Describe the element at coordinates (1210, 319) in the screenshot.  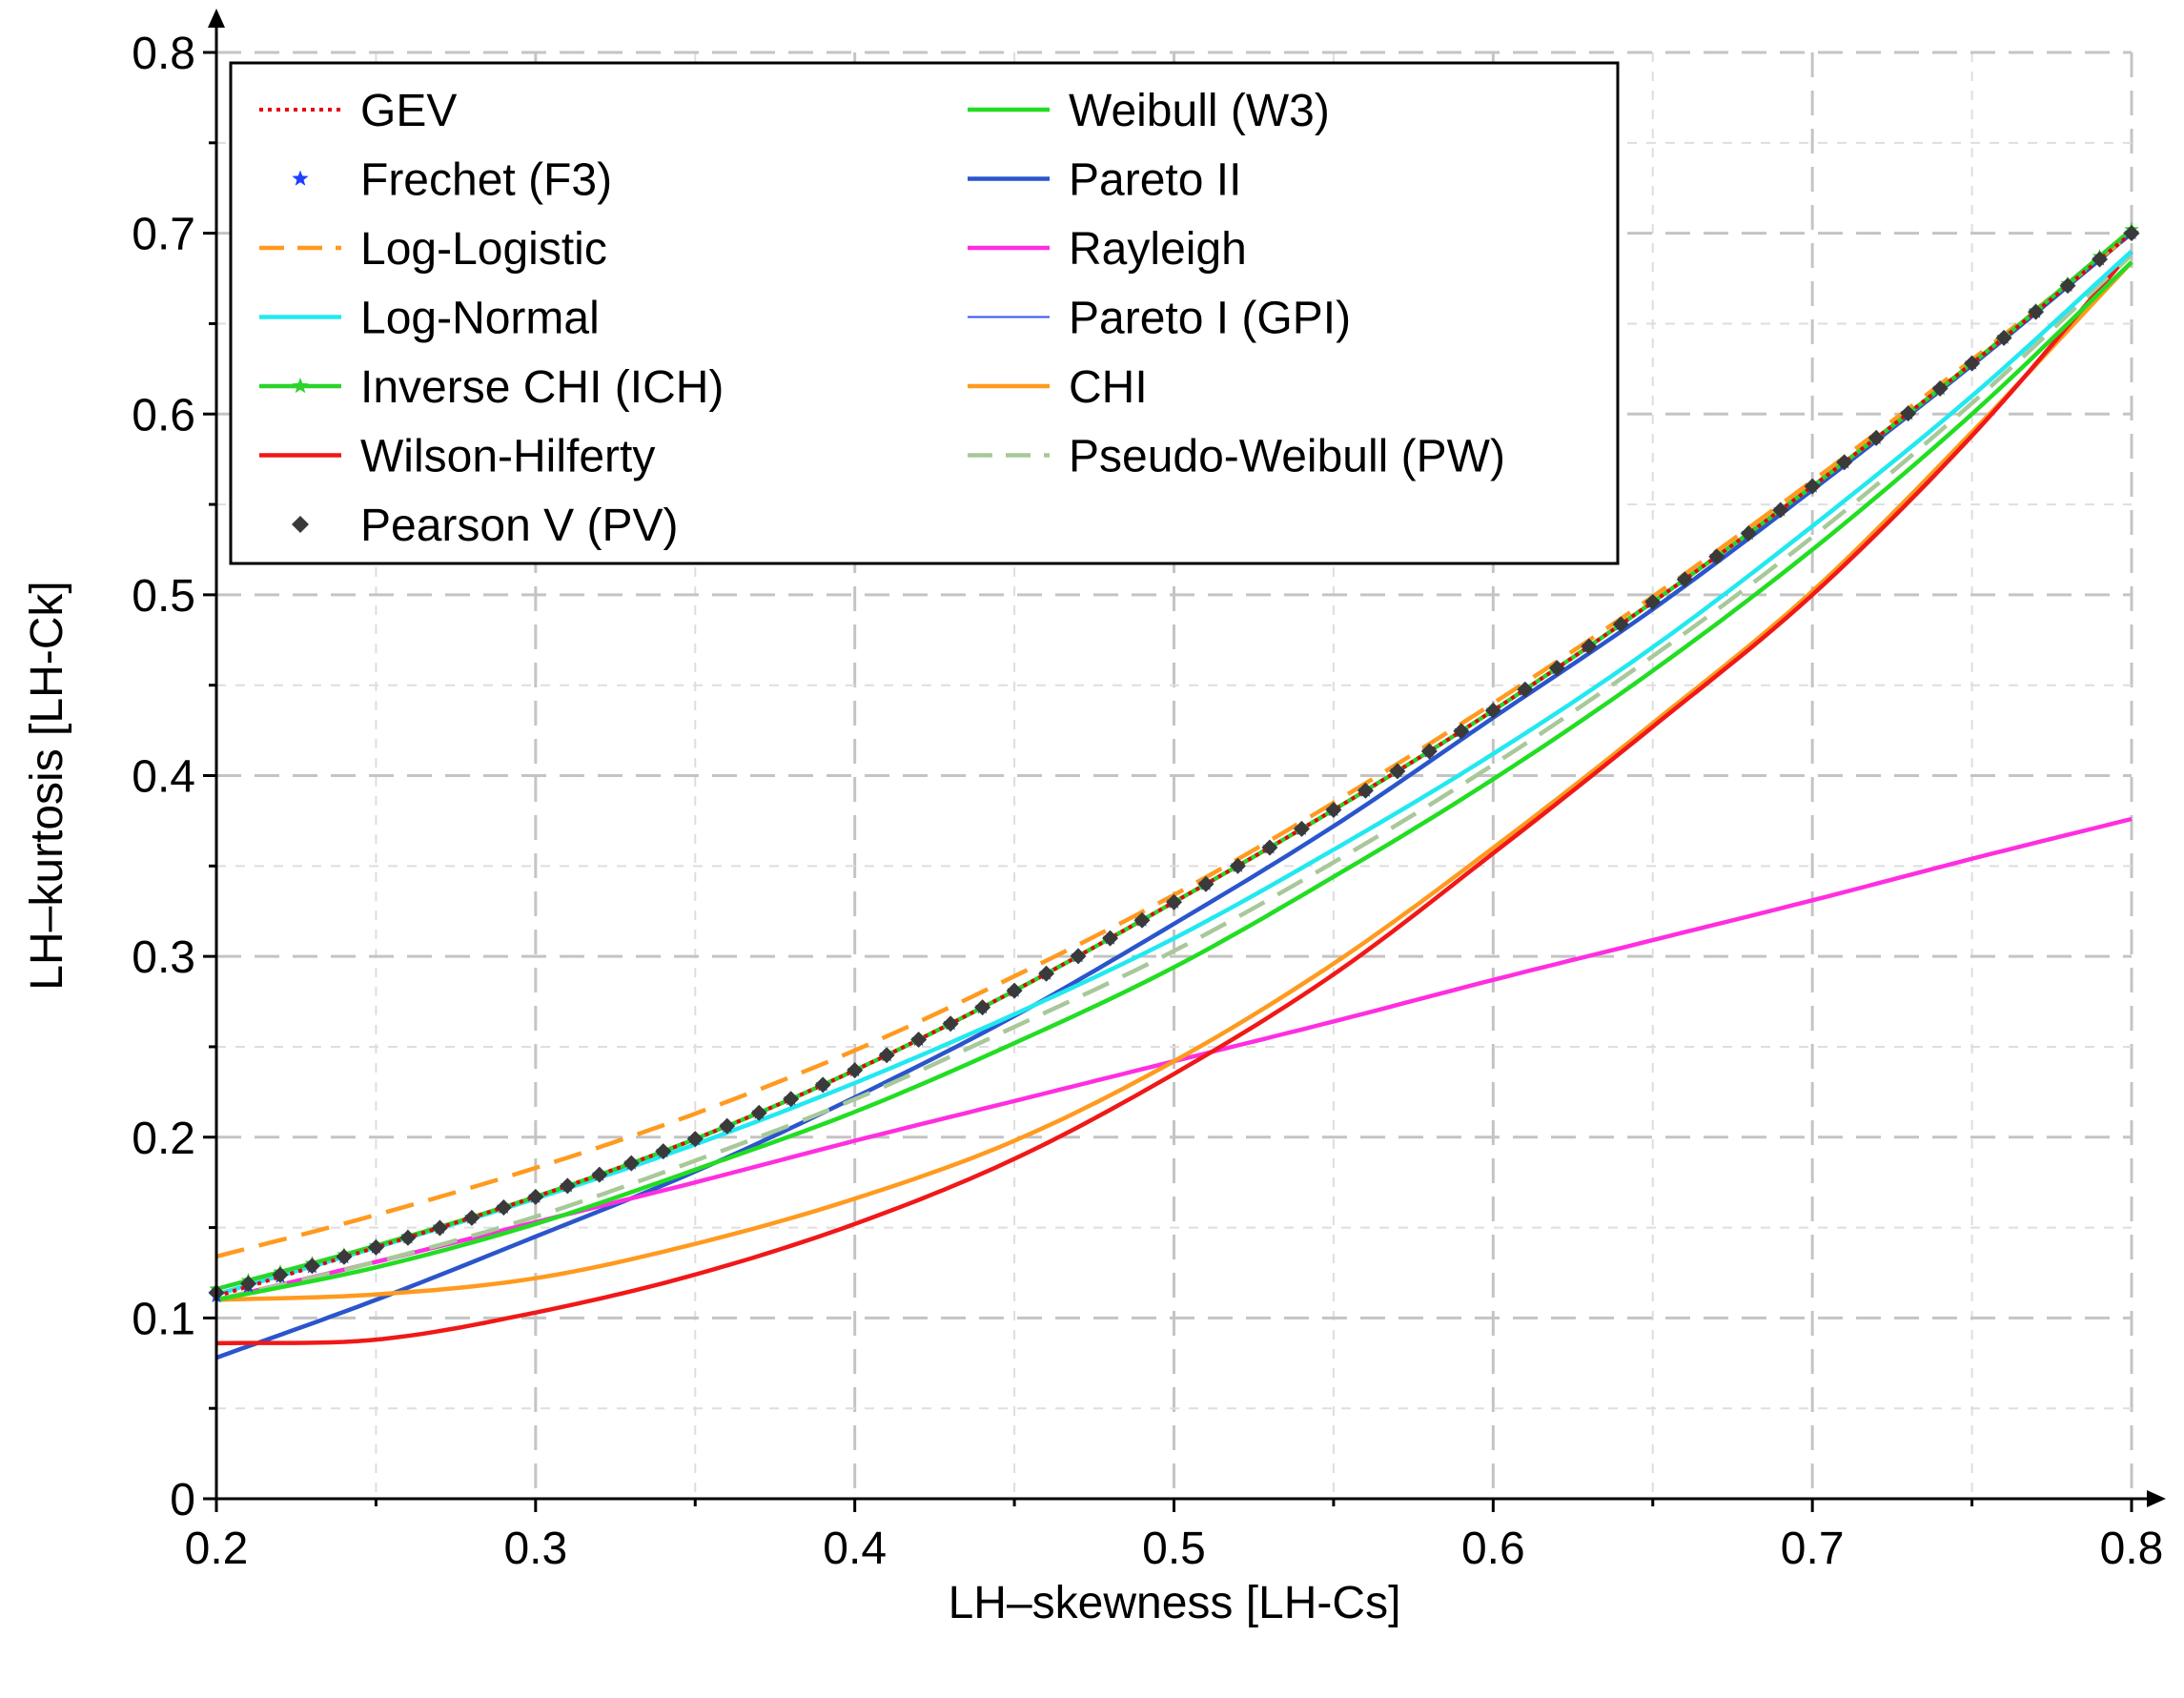
I see `legend-label: Pareto I (GPI)` at that location.